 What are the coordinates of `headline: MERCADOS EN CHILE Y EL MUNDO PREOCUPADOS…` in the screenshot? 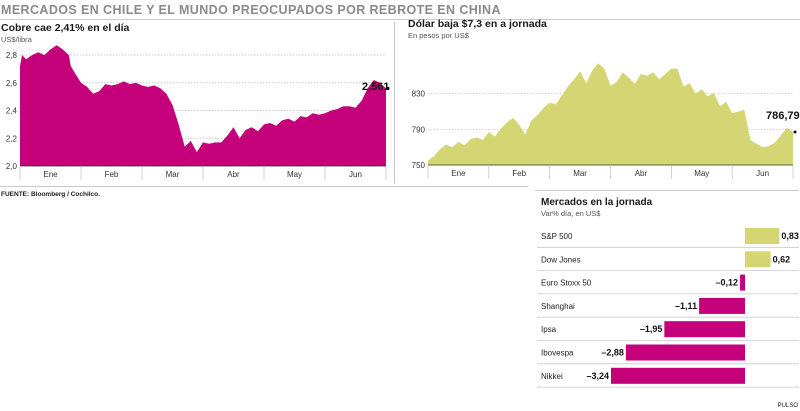 It's located at (251, 10).